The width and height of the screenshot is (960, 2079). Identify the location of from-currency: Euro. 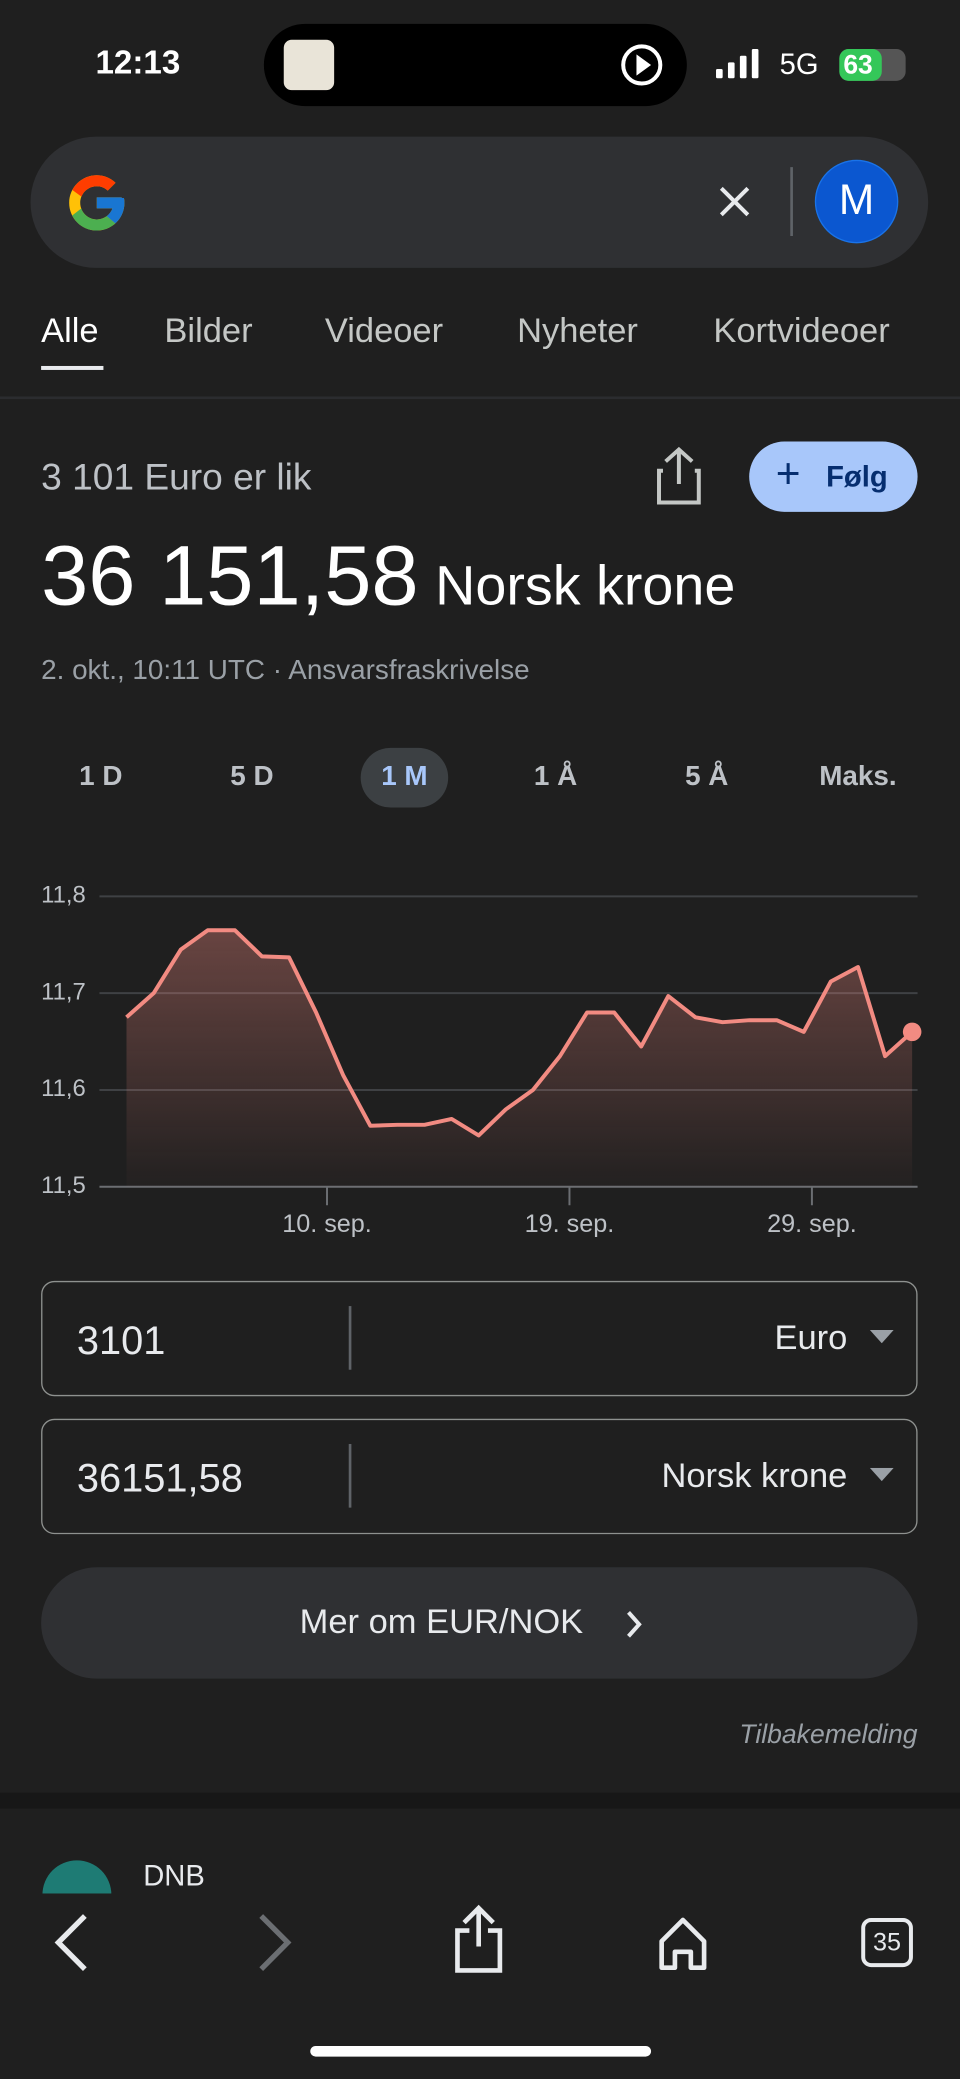
(811, 1337).